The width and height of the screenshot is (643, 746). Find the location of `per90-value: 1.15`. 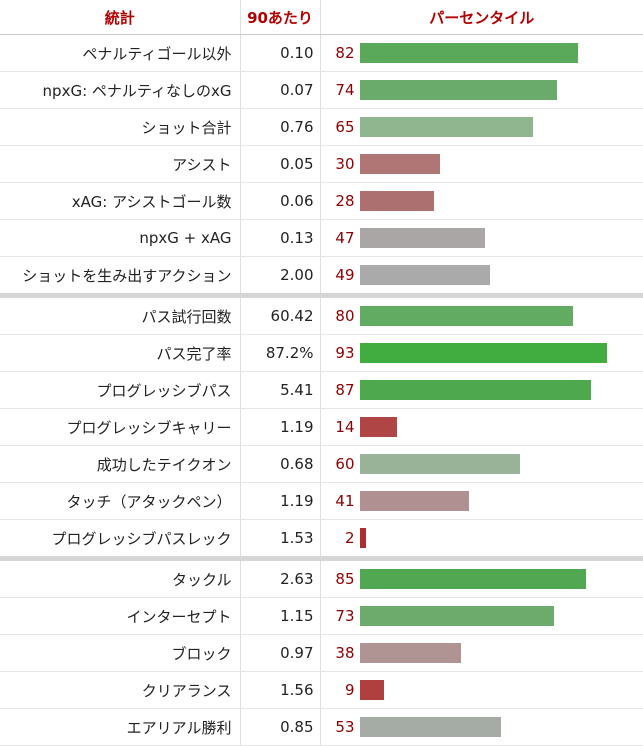

per90-value: 1.15 is located at coordinates (280, 616).